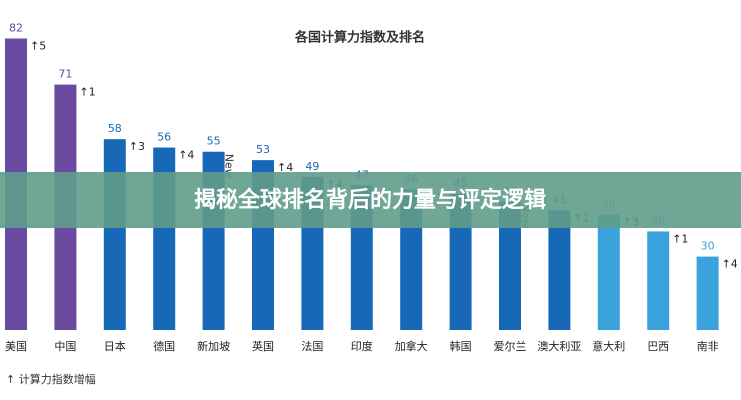 Image resolution: width=741 pixels, height=400 pixels. What do you see at coordinates (115, 346) in the screenshot?
I see `x-tick-label: 日本` at bounding box center [115, 346].